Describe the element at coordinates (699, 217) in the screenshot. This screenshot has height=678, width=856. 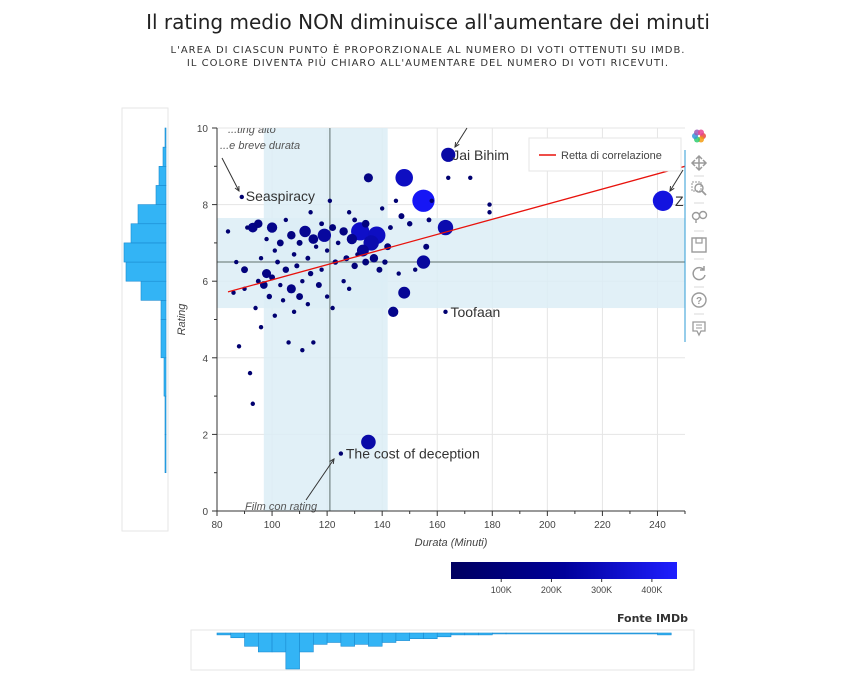
I see `wheel-zoom-icon` at that location.